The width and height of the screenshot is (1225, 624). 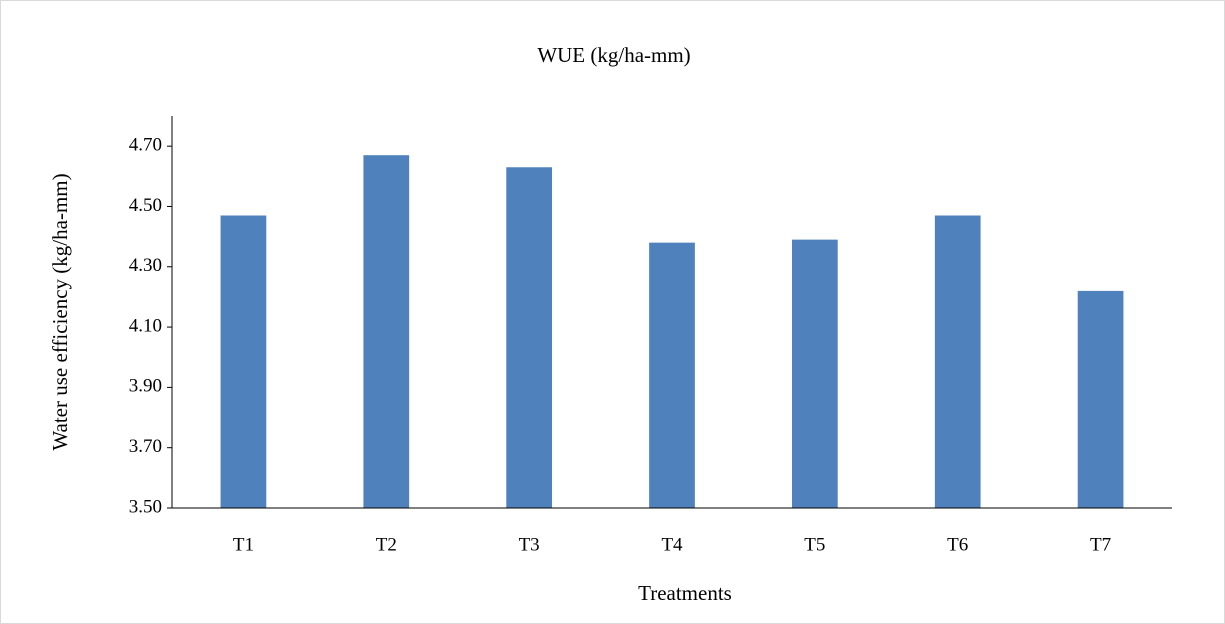 What do you see at coordinates (1100, 544) in the screenshot?
I see `x-tick-label: T7` at bounding box center [1100, 544].